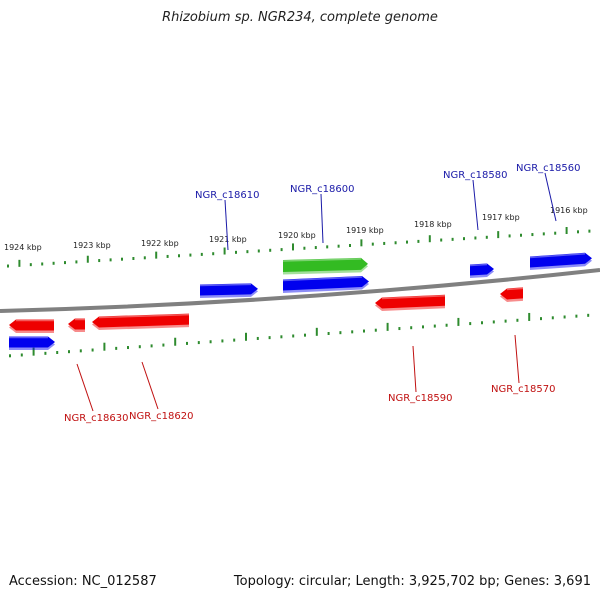  I want to click on genome-title: Rhizobium sp. NGR234, complete genome, so click(300, 17).